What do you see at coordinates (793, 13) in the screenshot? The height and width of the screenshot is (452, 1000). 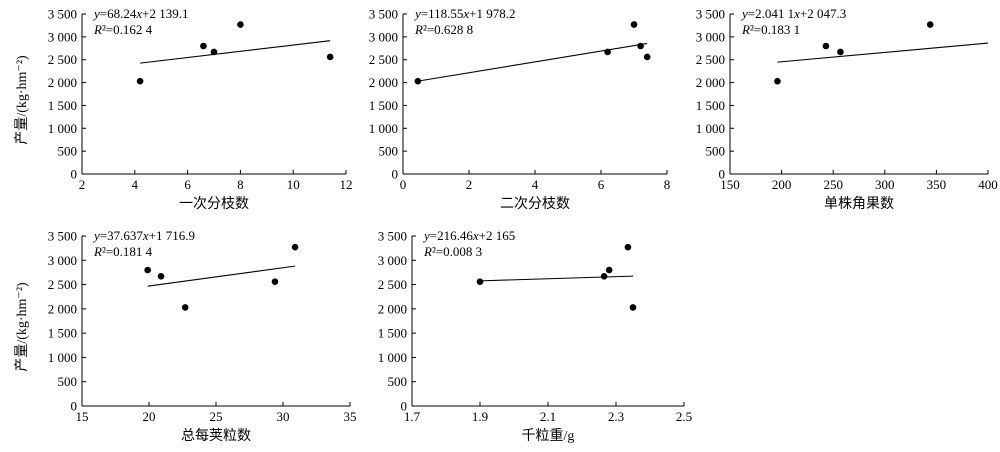 I see `regression-equation: y=2.041 1x+2 047.3` at bounding box center [793, 13].